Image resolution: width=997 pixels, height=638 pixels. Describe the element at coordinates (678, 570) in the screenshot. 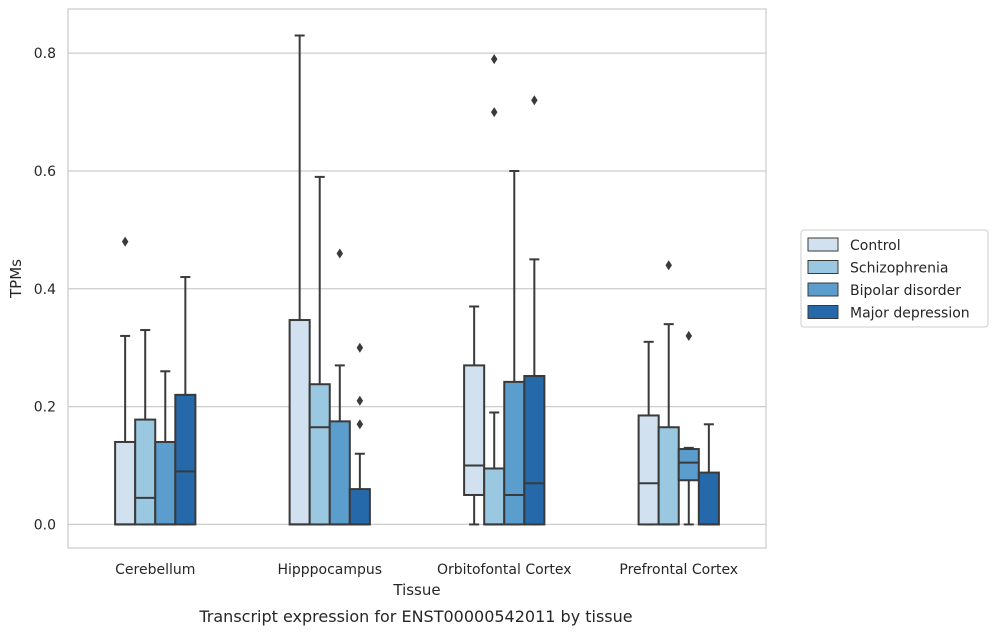

I see `x-tick-label-prefrontal-cortex: Prefrontal Cortex` at that location.